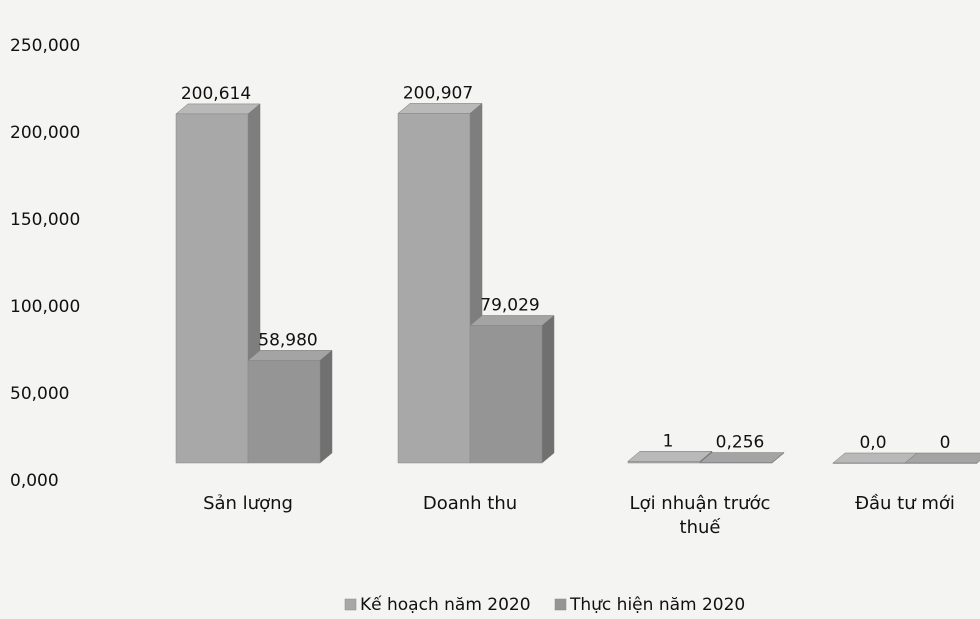 Image resolution: width=980 pixels, height=619 pixels. Describe the element at coordinates (287, 340) in the screenshot. I see `data-label: 58,980` at that location.